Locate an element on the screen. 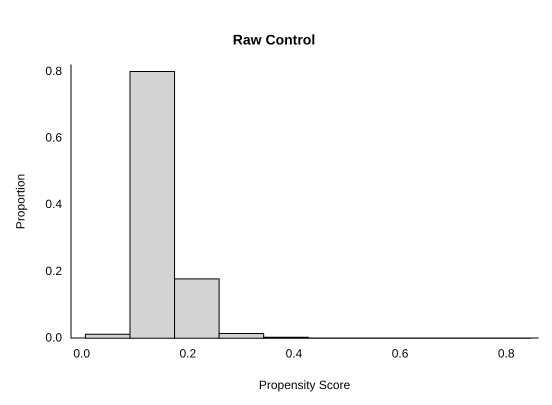 This screenshot has width=552, height=405. y-tick-label: 0.6 is located at coordinates (53, 137).